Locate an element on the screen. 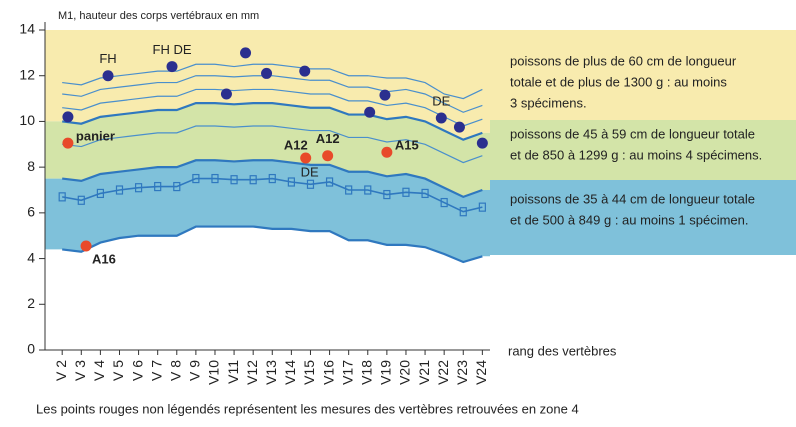 The width and height of the screenshot is (796, 427). x-tick-label: V13 is located at coordinates (271, 372).